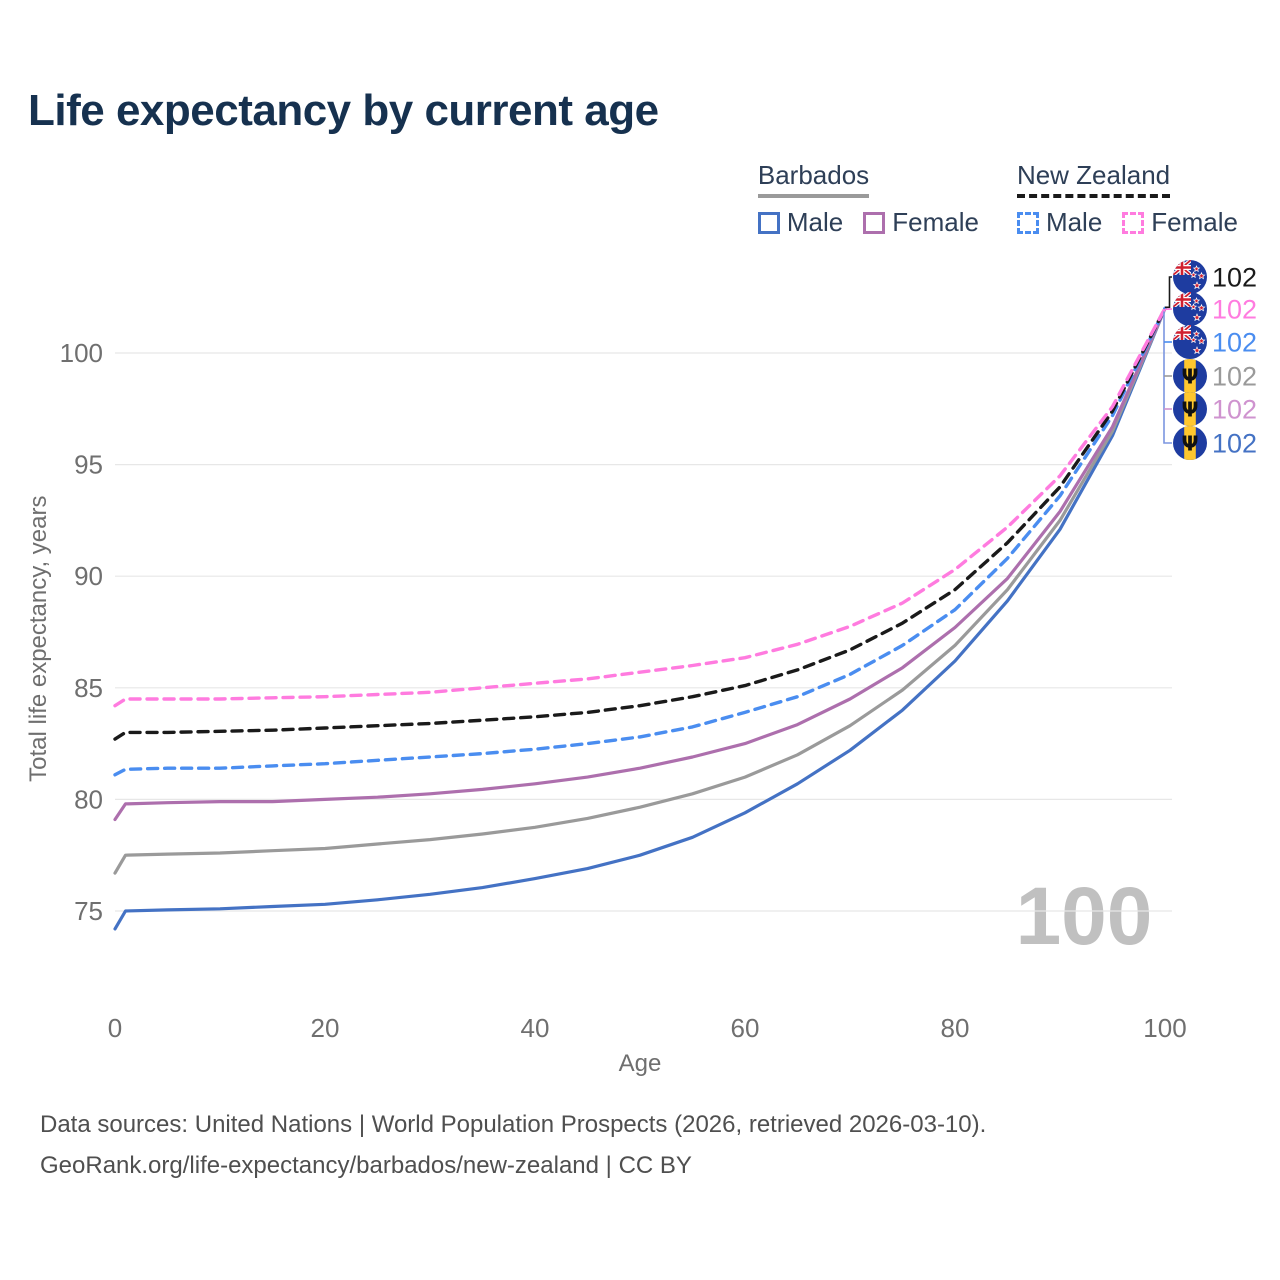 The image size is (1280, 1280). Describe the element at coordinates (868, 199) in the screenshot. I see `legend-group-barbados: Barbados Male Female` at that location.